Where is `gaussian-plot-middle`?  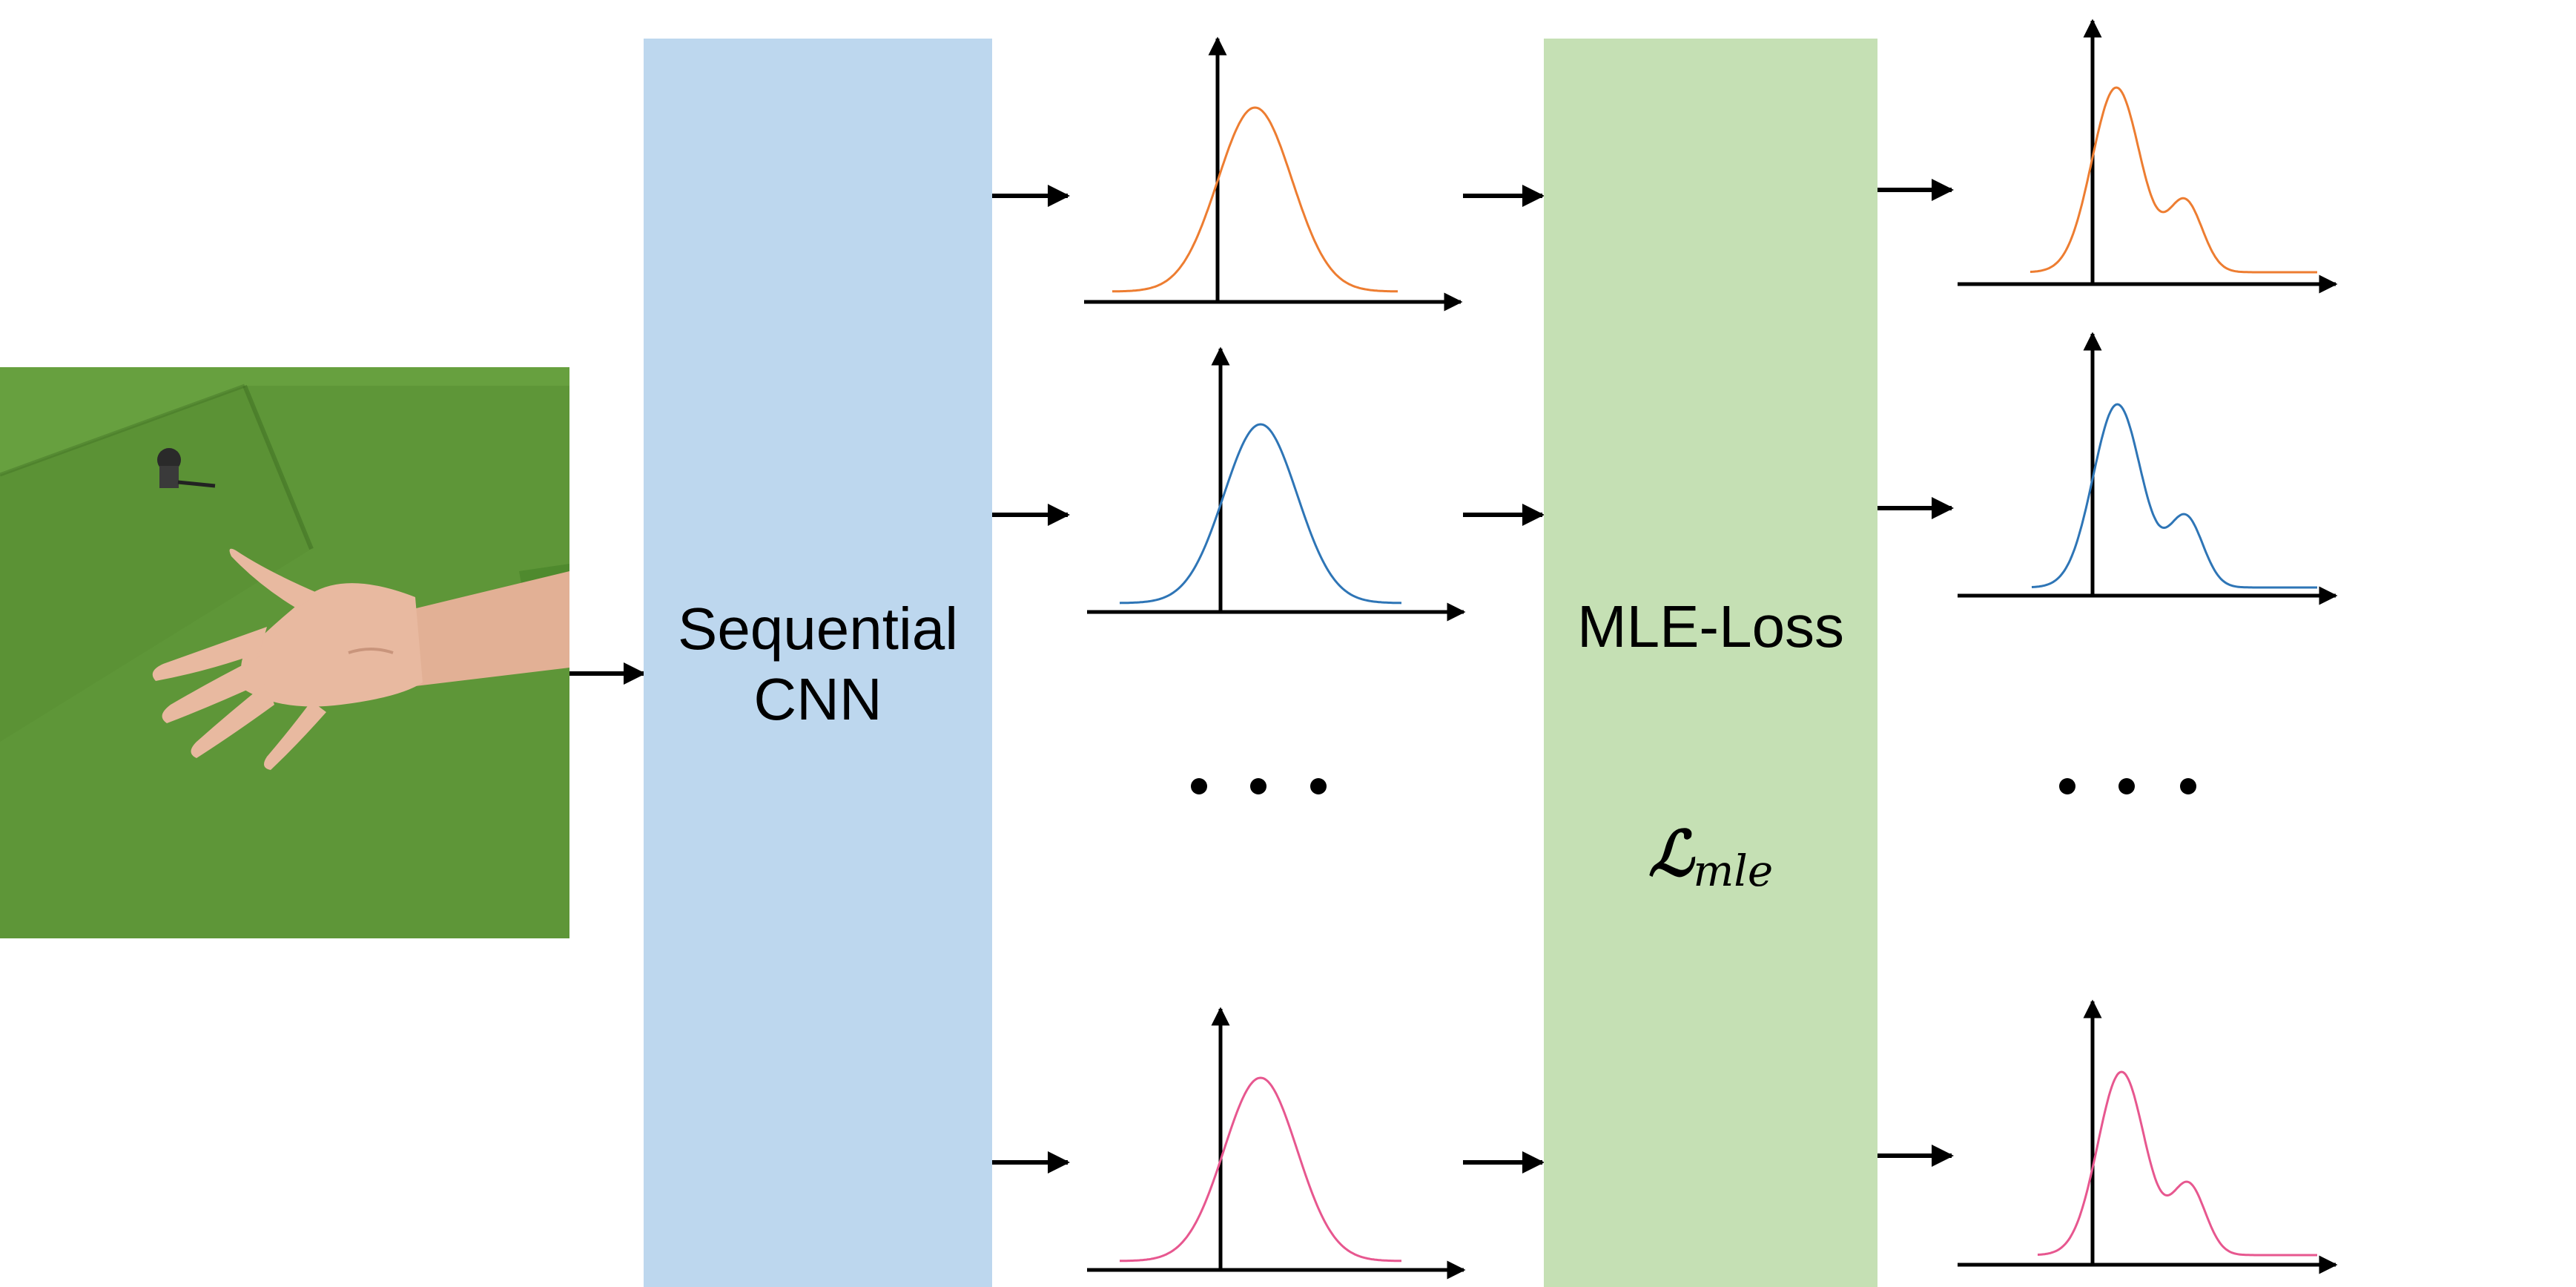 gaussian-plot-middle is located at coordinates (1276, 484).